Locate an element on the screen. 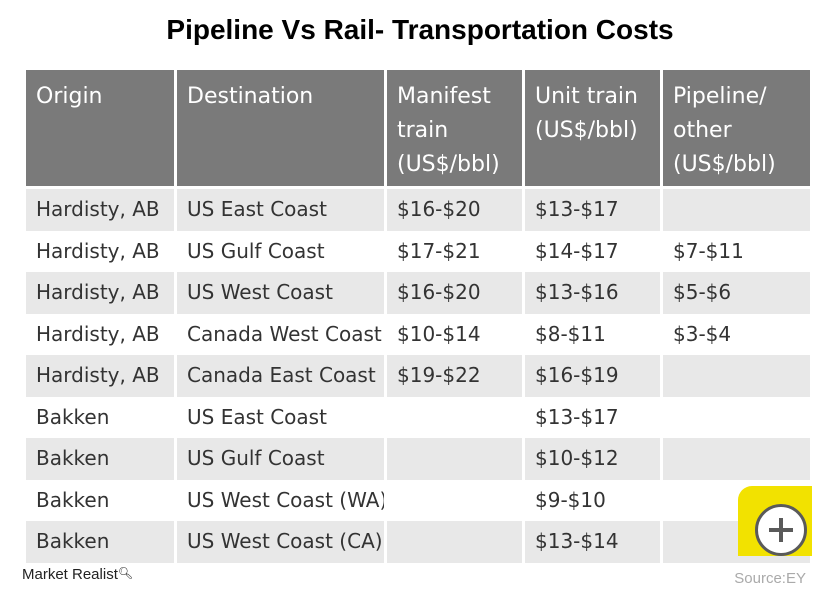  column-header: Origin is located at coordinates (100, 129).